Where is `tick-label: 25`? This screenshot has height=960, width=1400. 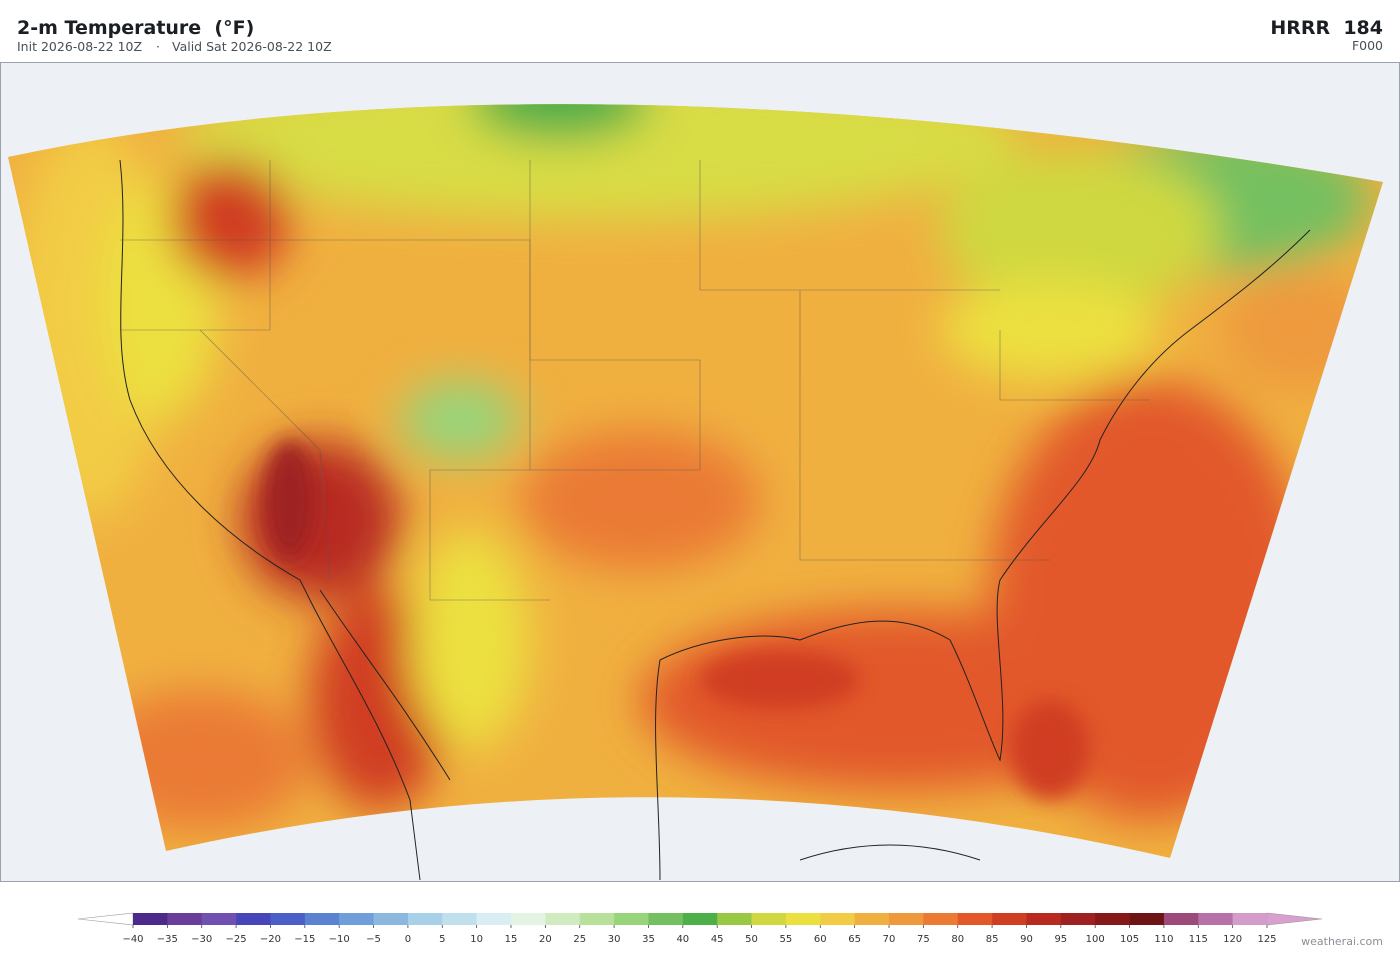 tick-label: 25 is located at coordinates (579, 939).